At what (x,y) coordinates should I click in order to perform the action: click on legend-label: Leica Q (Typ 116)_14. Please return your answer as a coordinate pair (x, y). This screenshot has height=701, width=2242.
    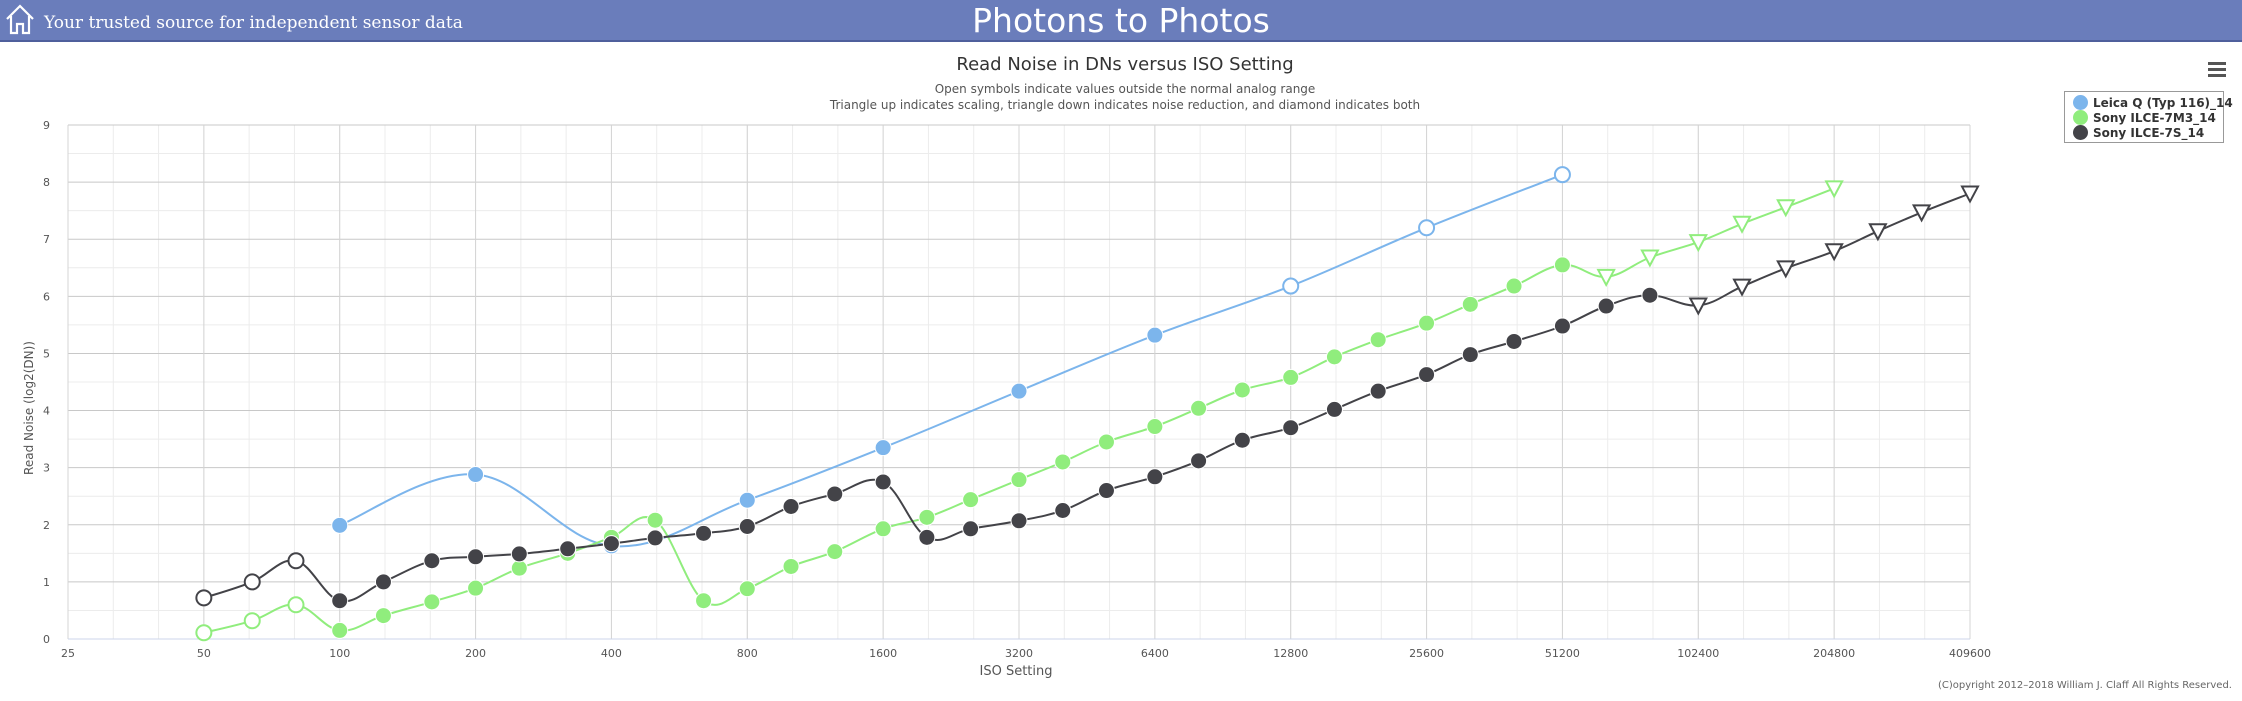
    Looking at the image, I should click on (2163, 103).